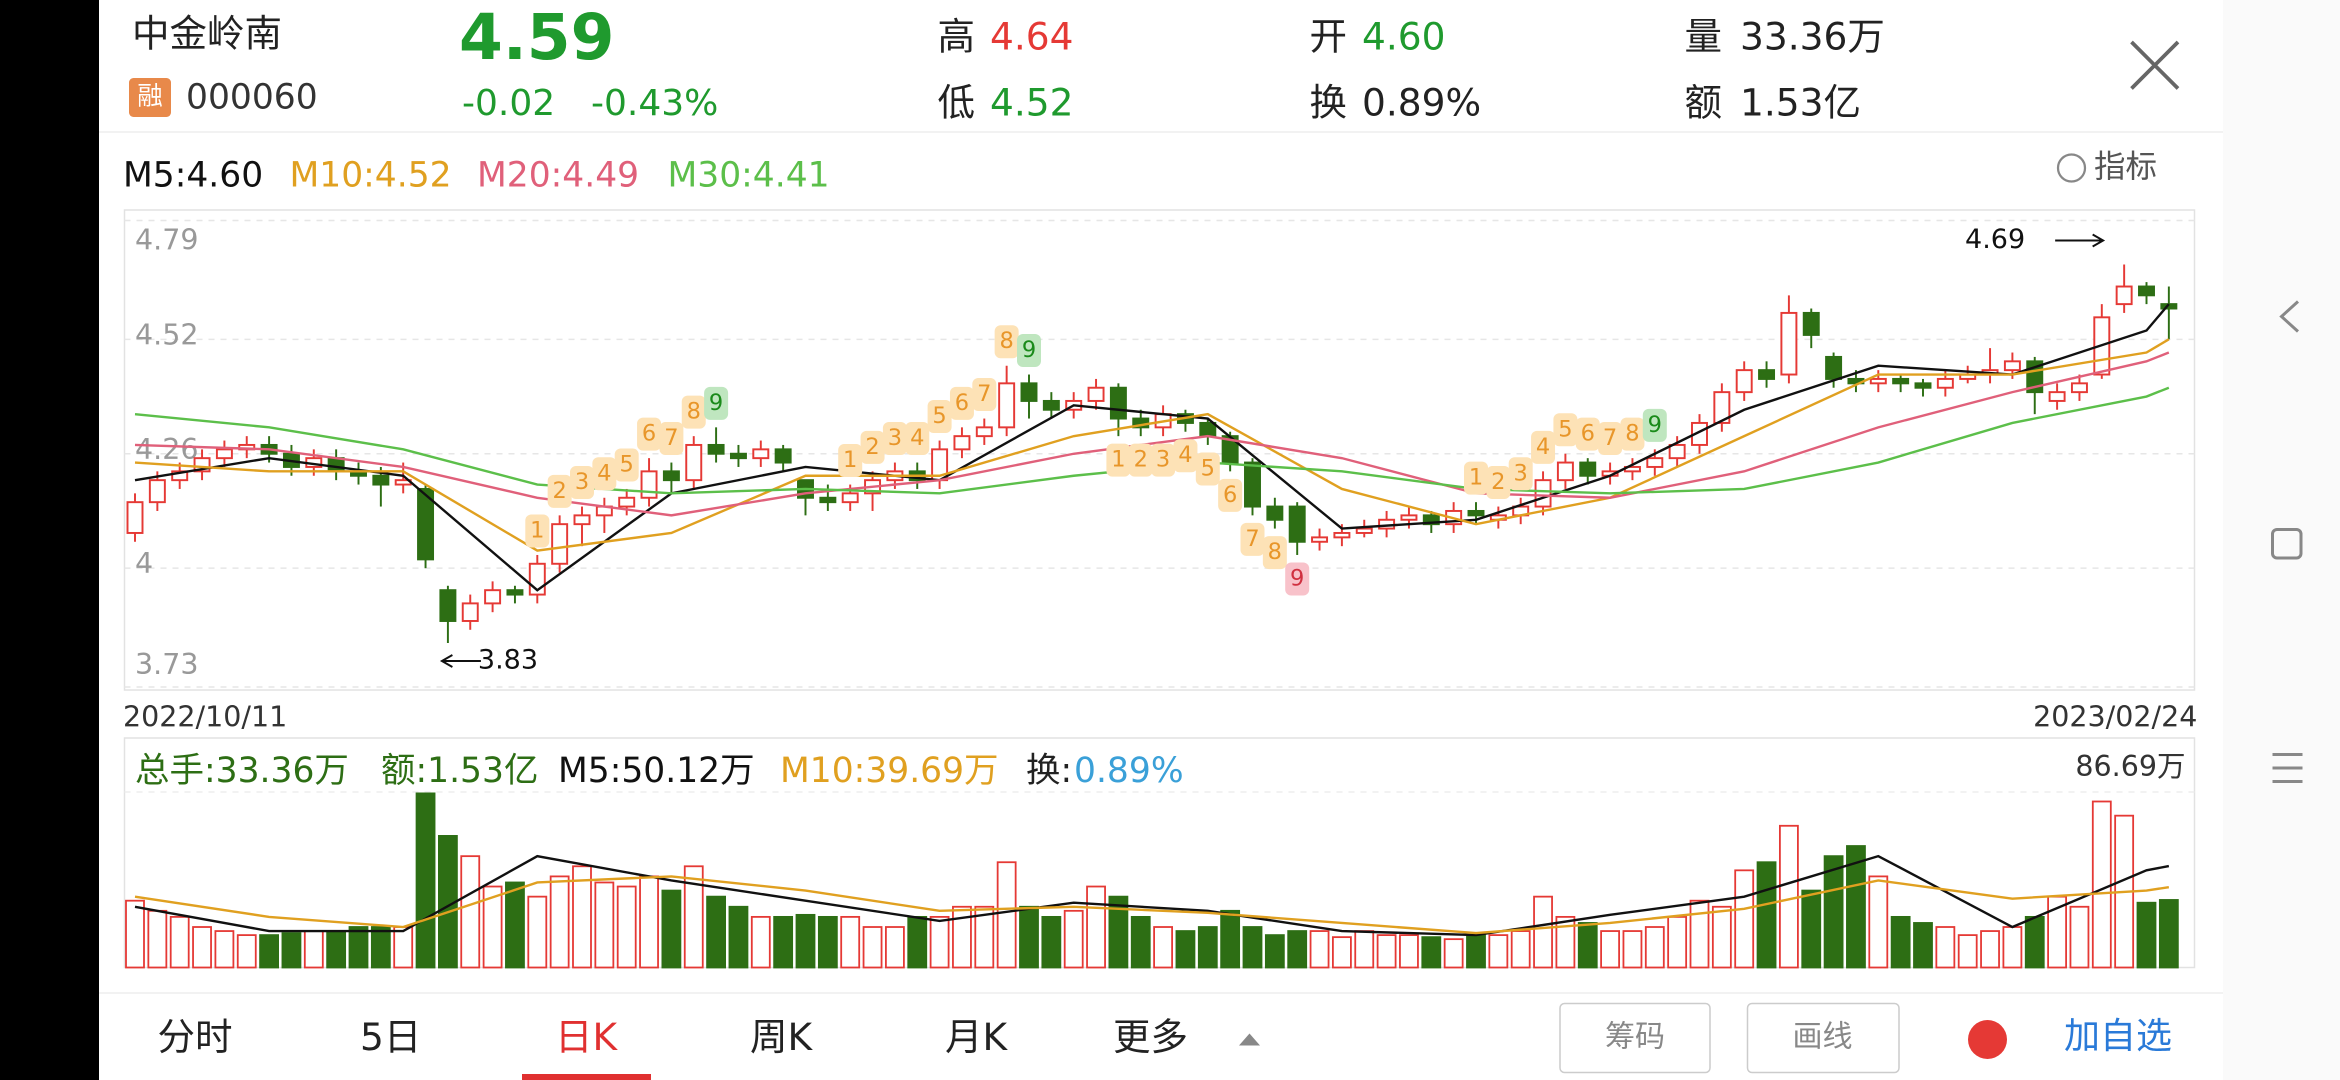 This screenshot has height=1080, width=2340. What do you see at coordinates (957, 37) in the screenshot?
I see `stat-label: 高` at bounding box center [957, 37].